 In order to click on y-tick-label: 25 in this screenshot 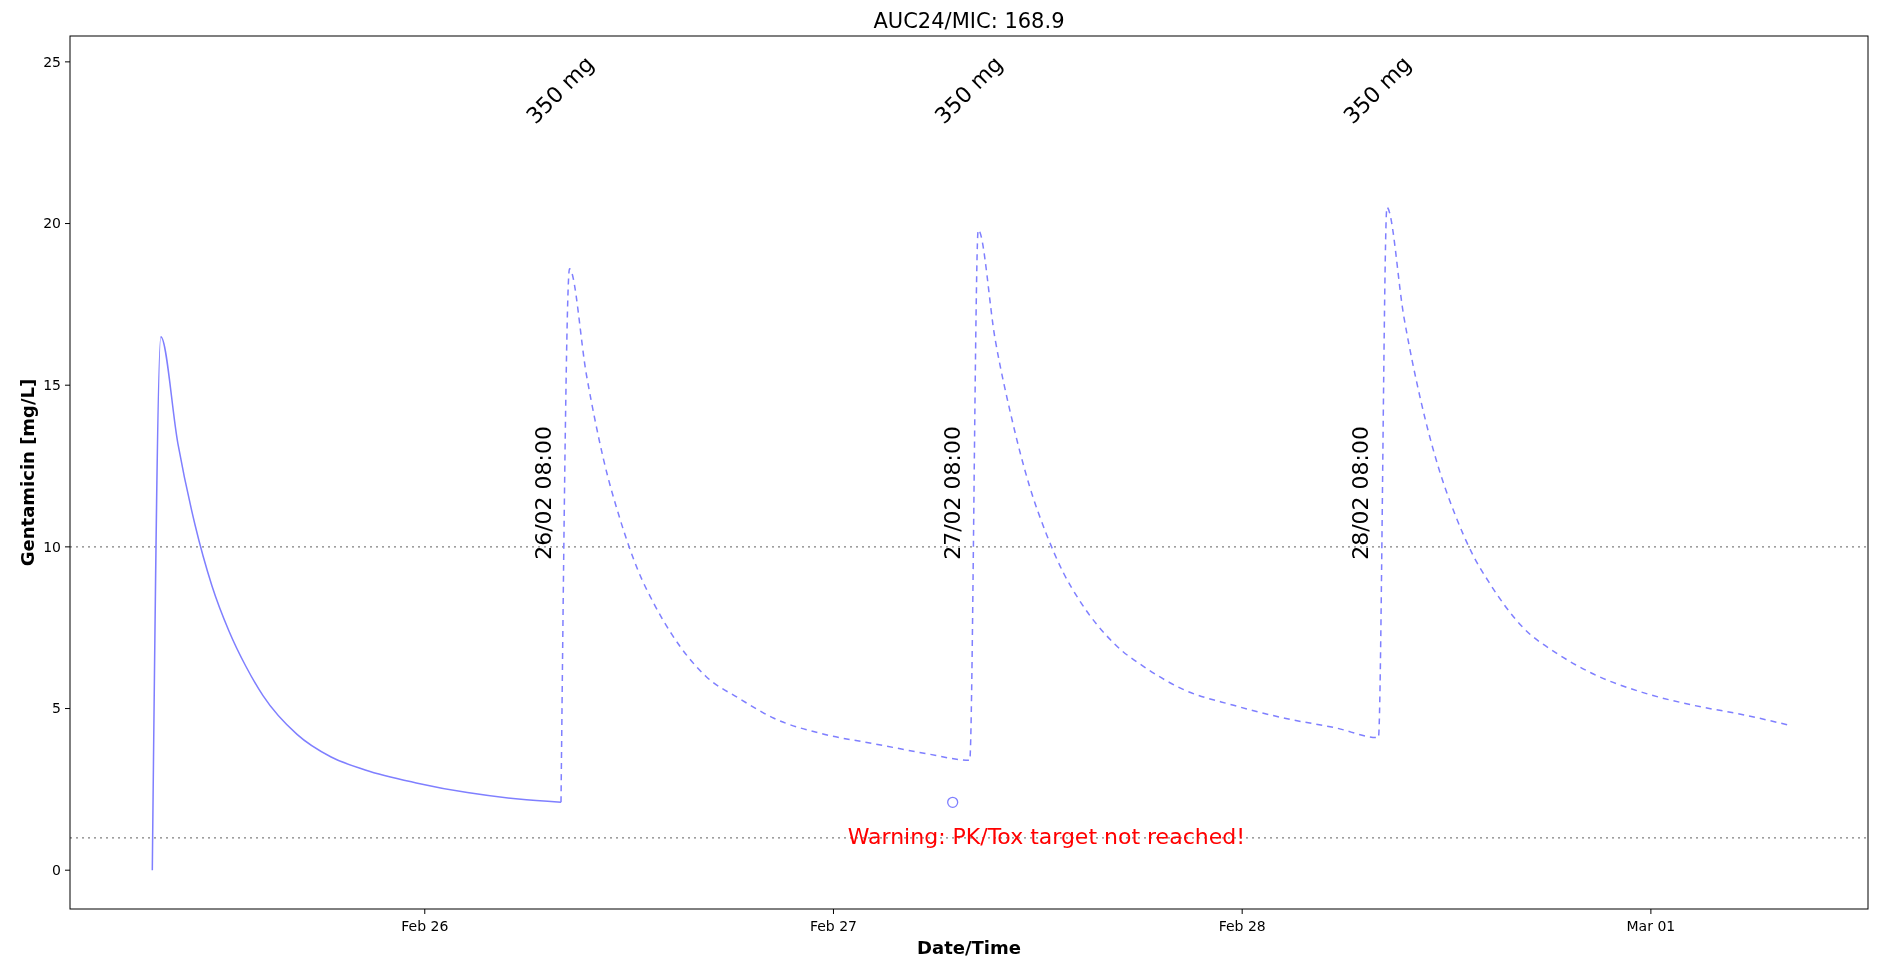, I will do `click(52, 61)`.